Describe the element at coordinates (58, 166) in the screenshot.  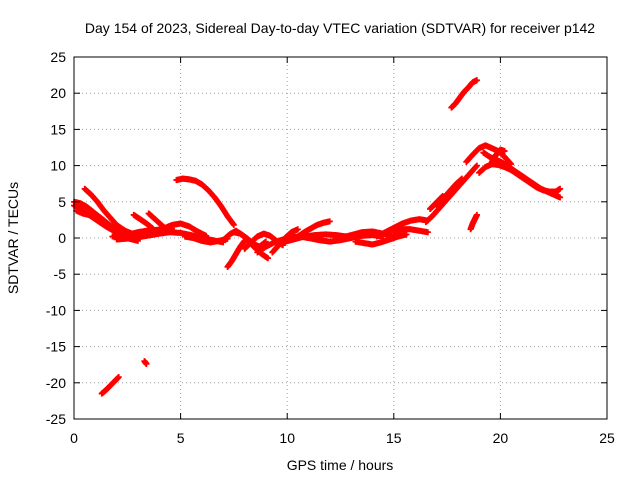
I see `y-tick-label: 10` at that location.